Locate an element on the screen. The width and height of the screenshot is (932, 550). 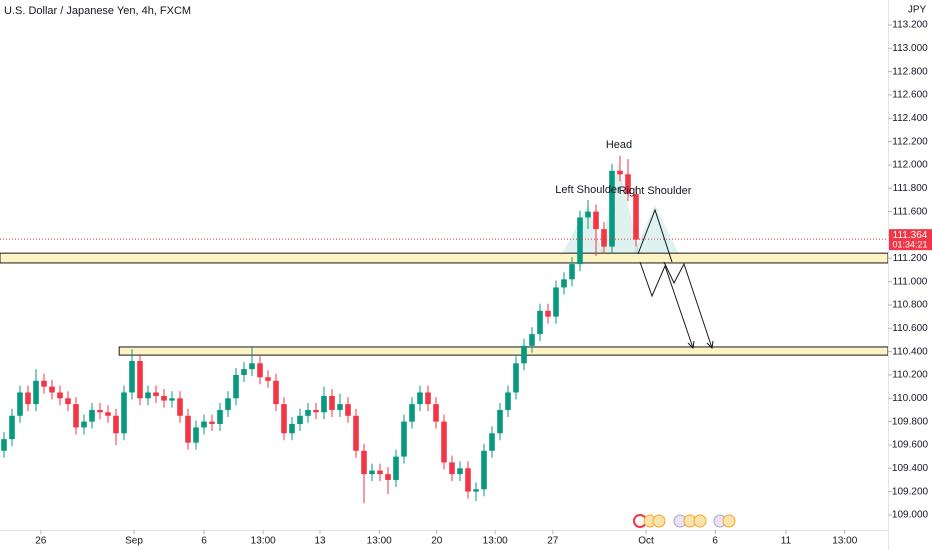
y-tick-label: 109.000 is located at coordinates (910, 515).